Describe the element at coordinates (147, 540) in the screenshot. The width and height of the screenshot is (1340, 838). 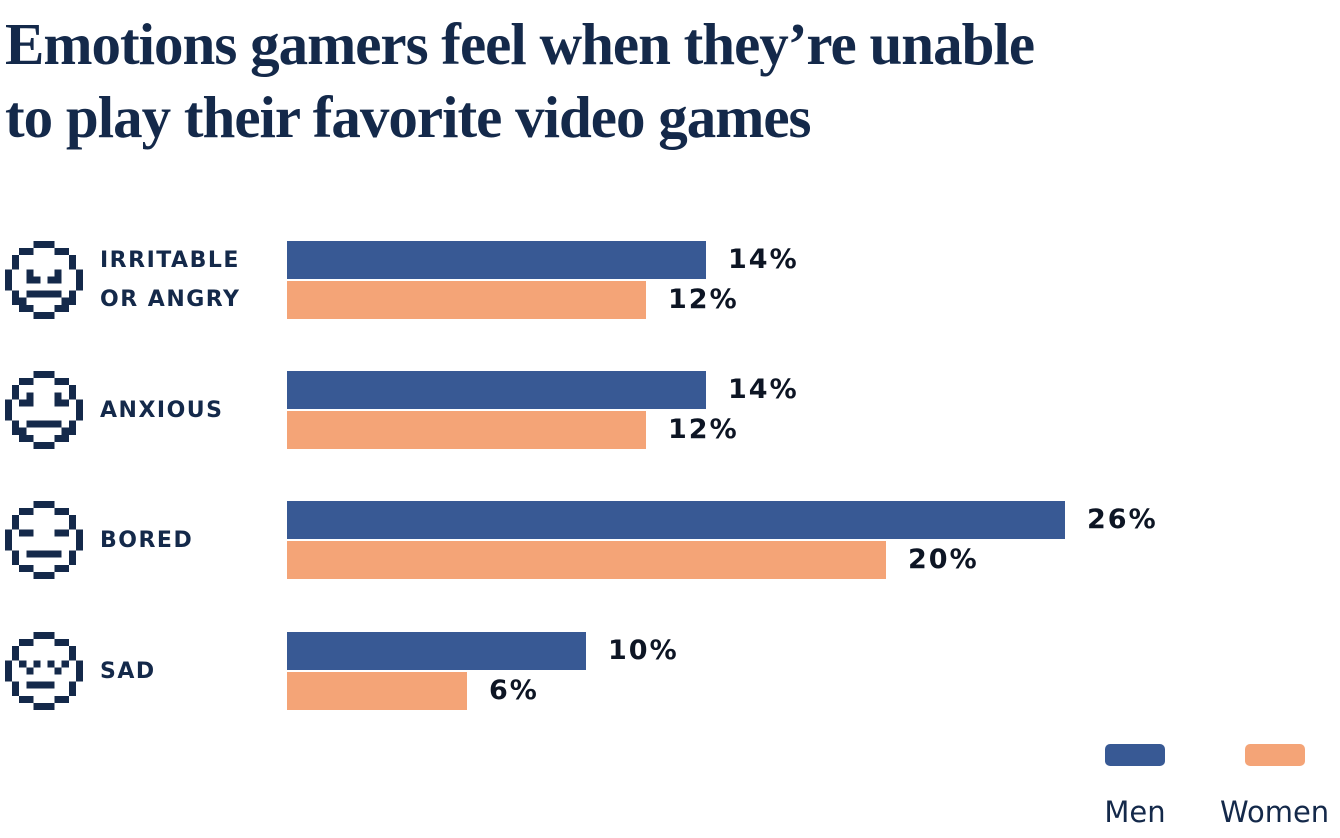
I see `category-label-line: BORED` at that location.